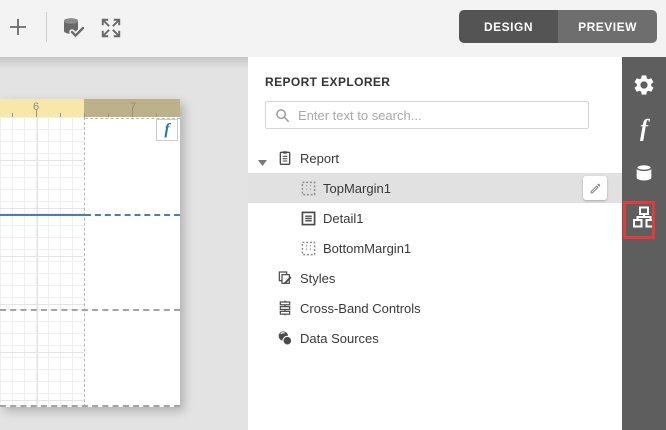  Describe the element at coordinates (343, 218) in the screenshot. I see `tree-item-label: Detail1` at that location.